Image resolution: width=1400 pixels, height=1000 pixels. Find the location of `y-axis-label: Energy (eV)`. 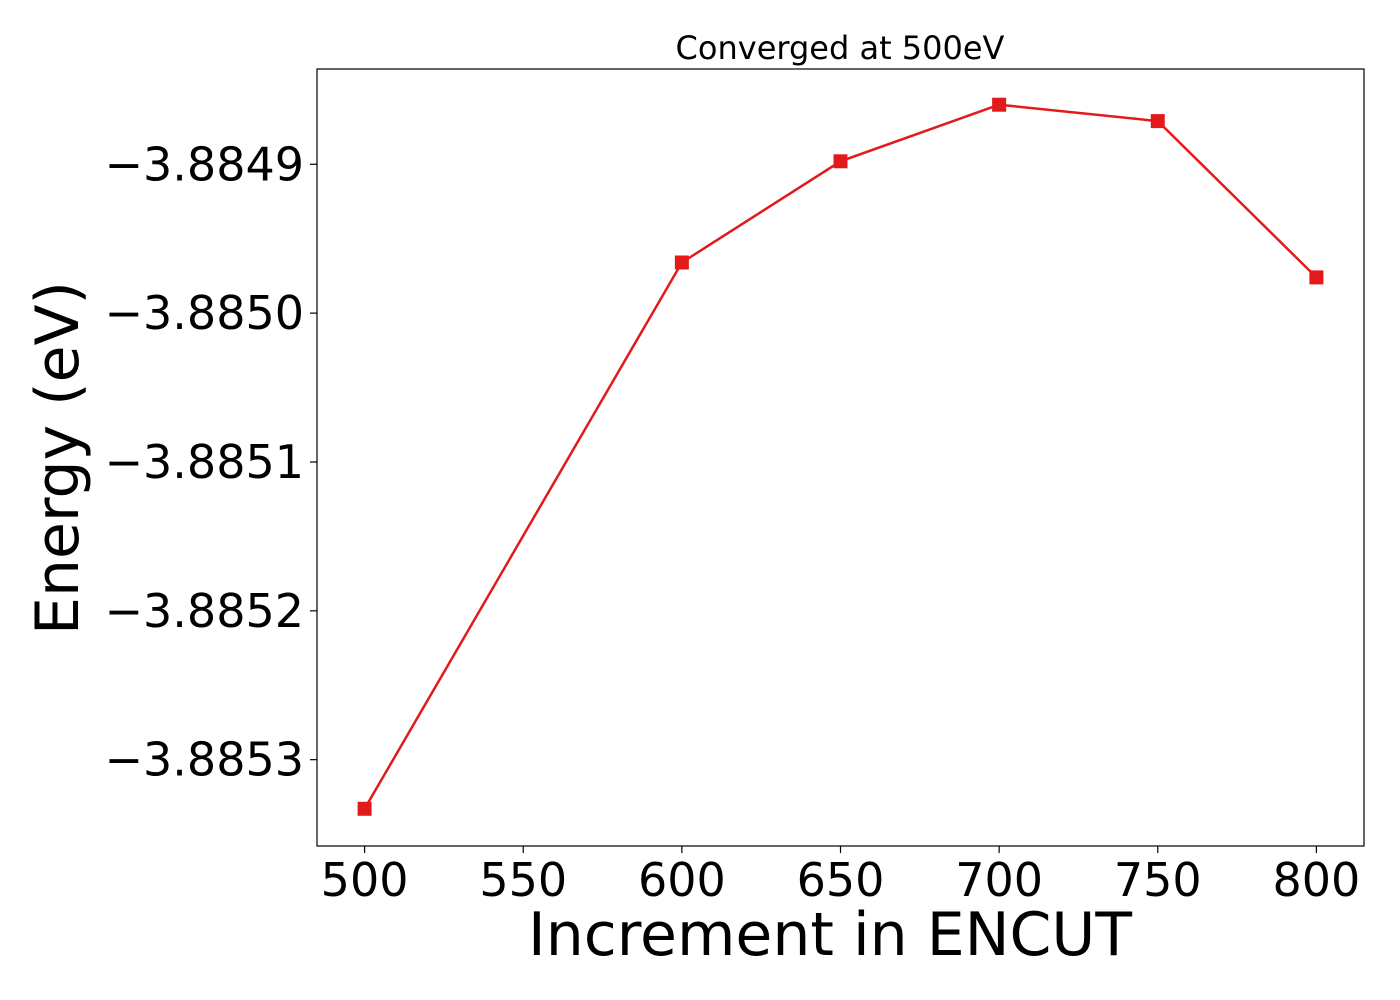

y-axis-label: Energy (eV) is located at coordinates (58, 458).